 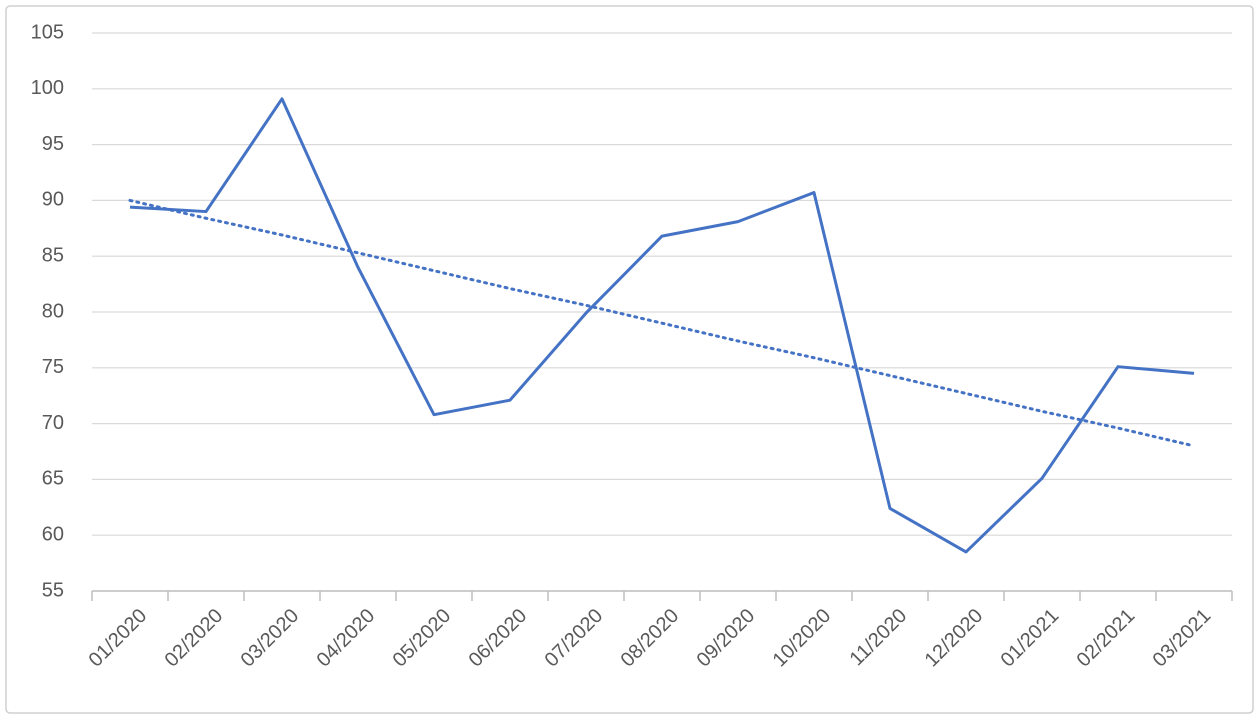 What do you see at coordinates (53, 423) in the screenshot?
I see `y-tick-label: 70` at bounding box center [53, 423].